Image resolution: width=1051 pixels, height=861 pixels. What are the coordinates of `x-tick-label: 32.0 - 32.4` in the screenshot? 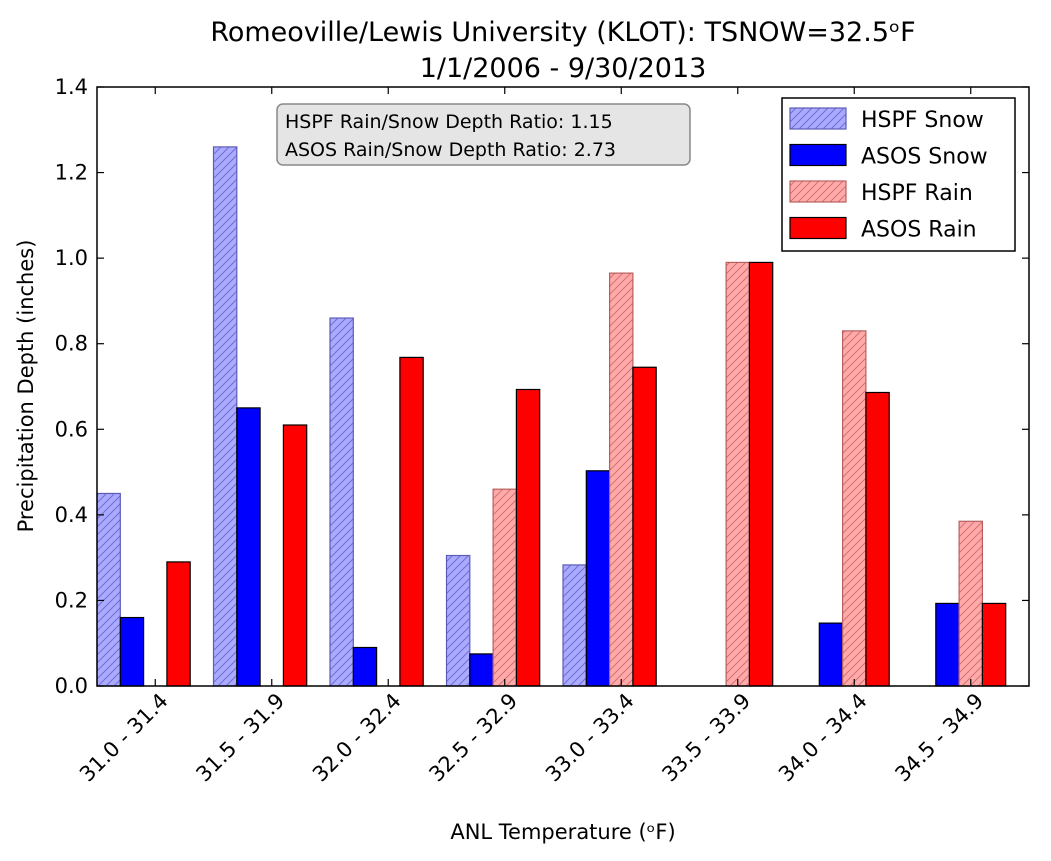 It's located at (357, 738).